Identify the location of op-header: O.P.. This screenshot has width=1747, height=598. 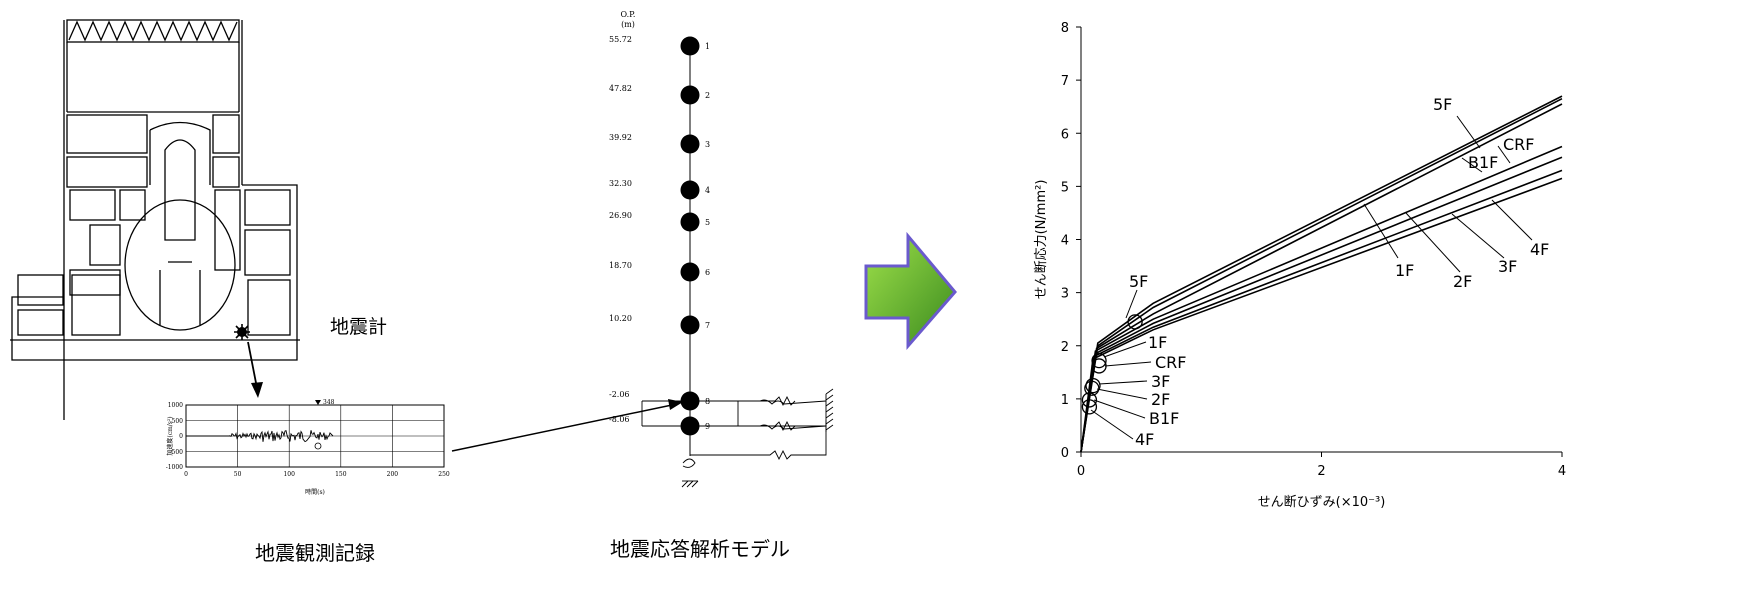
(628, 14).